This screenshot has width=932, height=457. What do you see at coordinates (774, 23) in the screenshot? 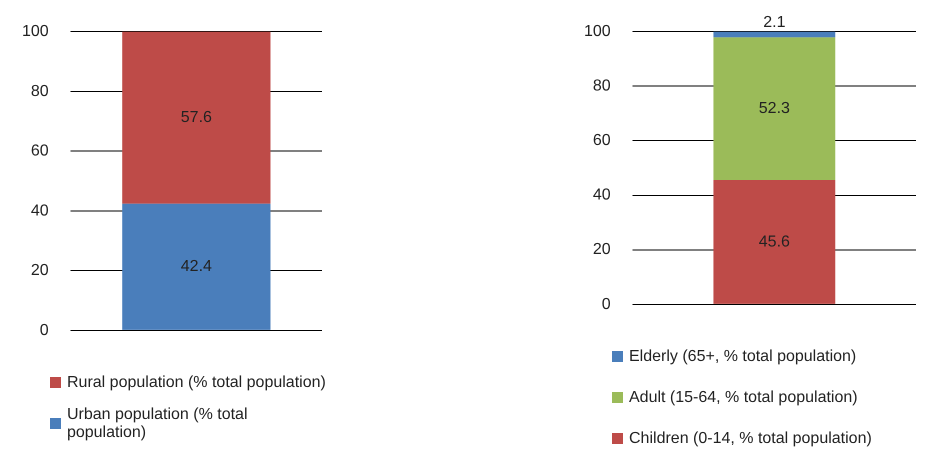
I see `data-label: 2.1` at bounding box center [774, 23].